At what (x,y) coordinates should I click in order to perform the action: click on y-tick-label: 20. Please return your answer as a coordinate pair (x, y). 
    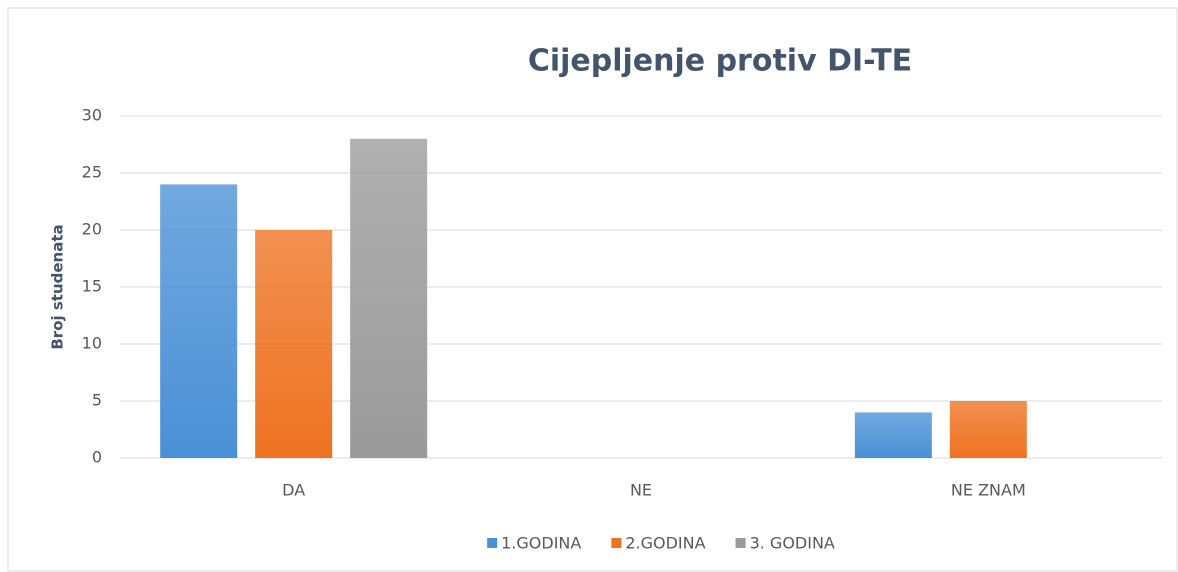
    Looking at the image, I should click on (92, 229).